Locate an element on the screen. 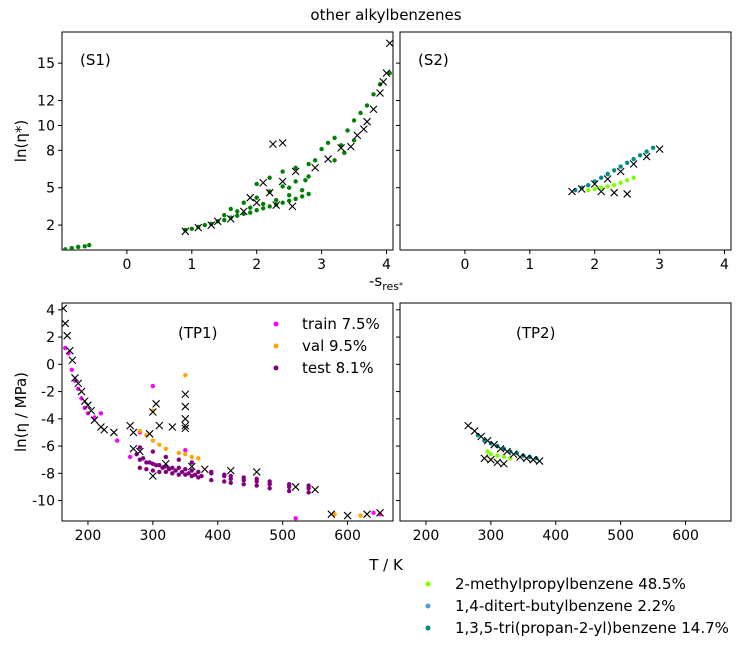  x-tick-label: 4 is located at coordinates (386, 265).